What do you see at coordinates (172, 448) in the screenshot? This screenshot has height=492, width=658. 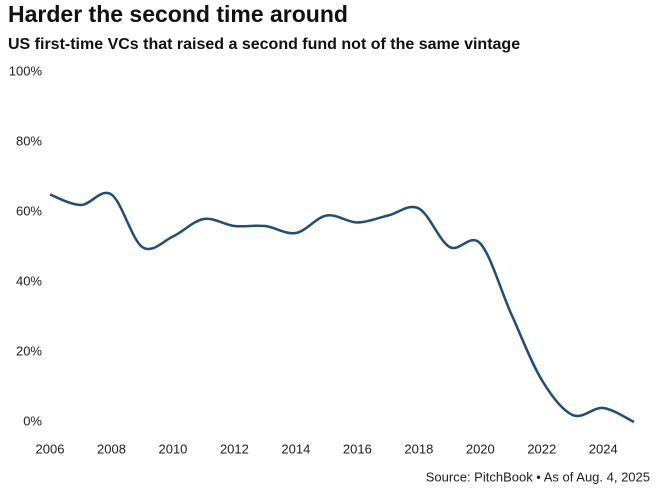 I see `x-tick-label: 2010` at bounding box center [172, 448].